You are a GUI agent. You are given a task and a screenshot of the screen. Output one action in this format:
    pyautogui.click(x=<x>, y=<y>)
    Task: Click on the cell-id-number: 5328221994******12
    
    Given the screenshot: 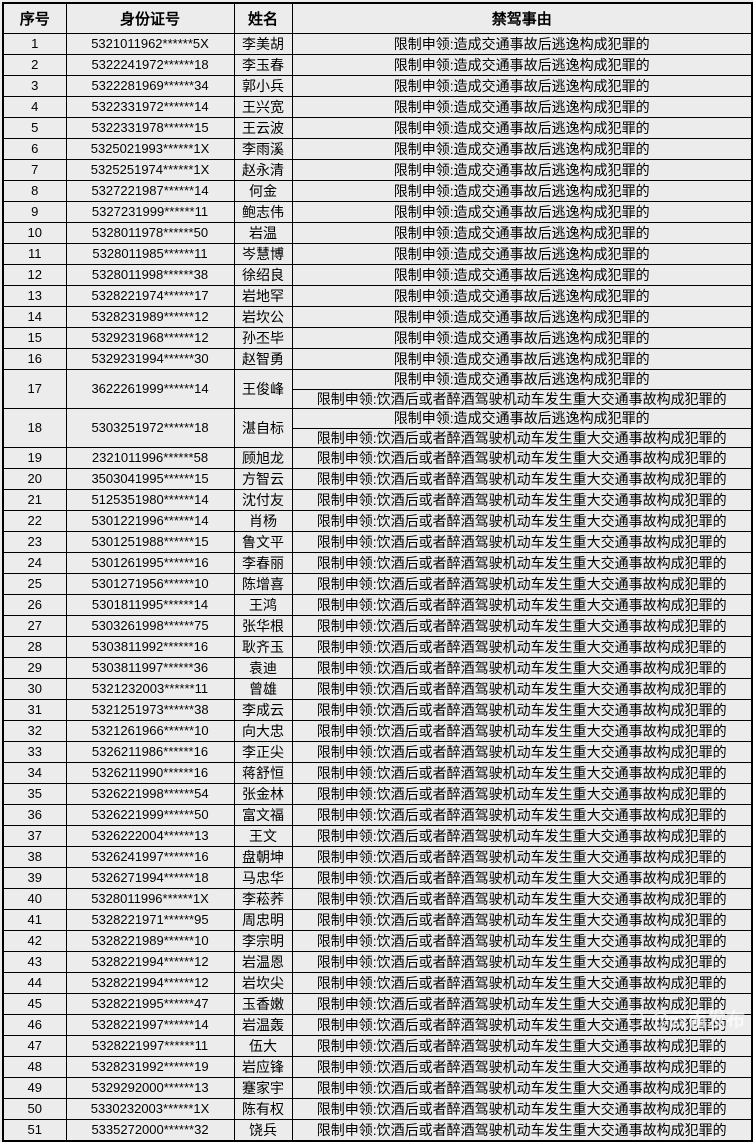 What is the action you would take?
    pyautogui.click(x=150, y=961)
    